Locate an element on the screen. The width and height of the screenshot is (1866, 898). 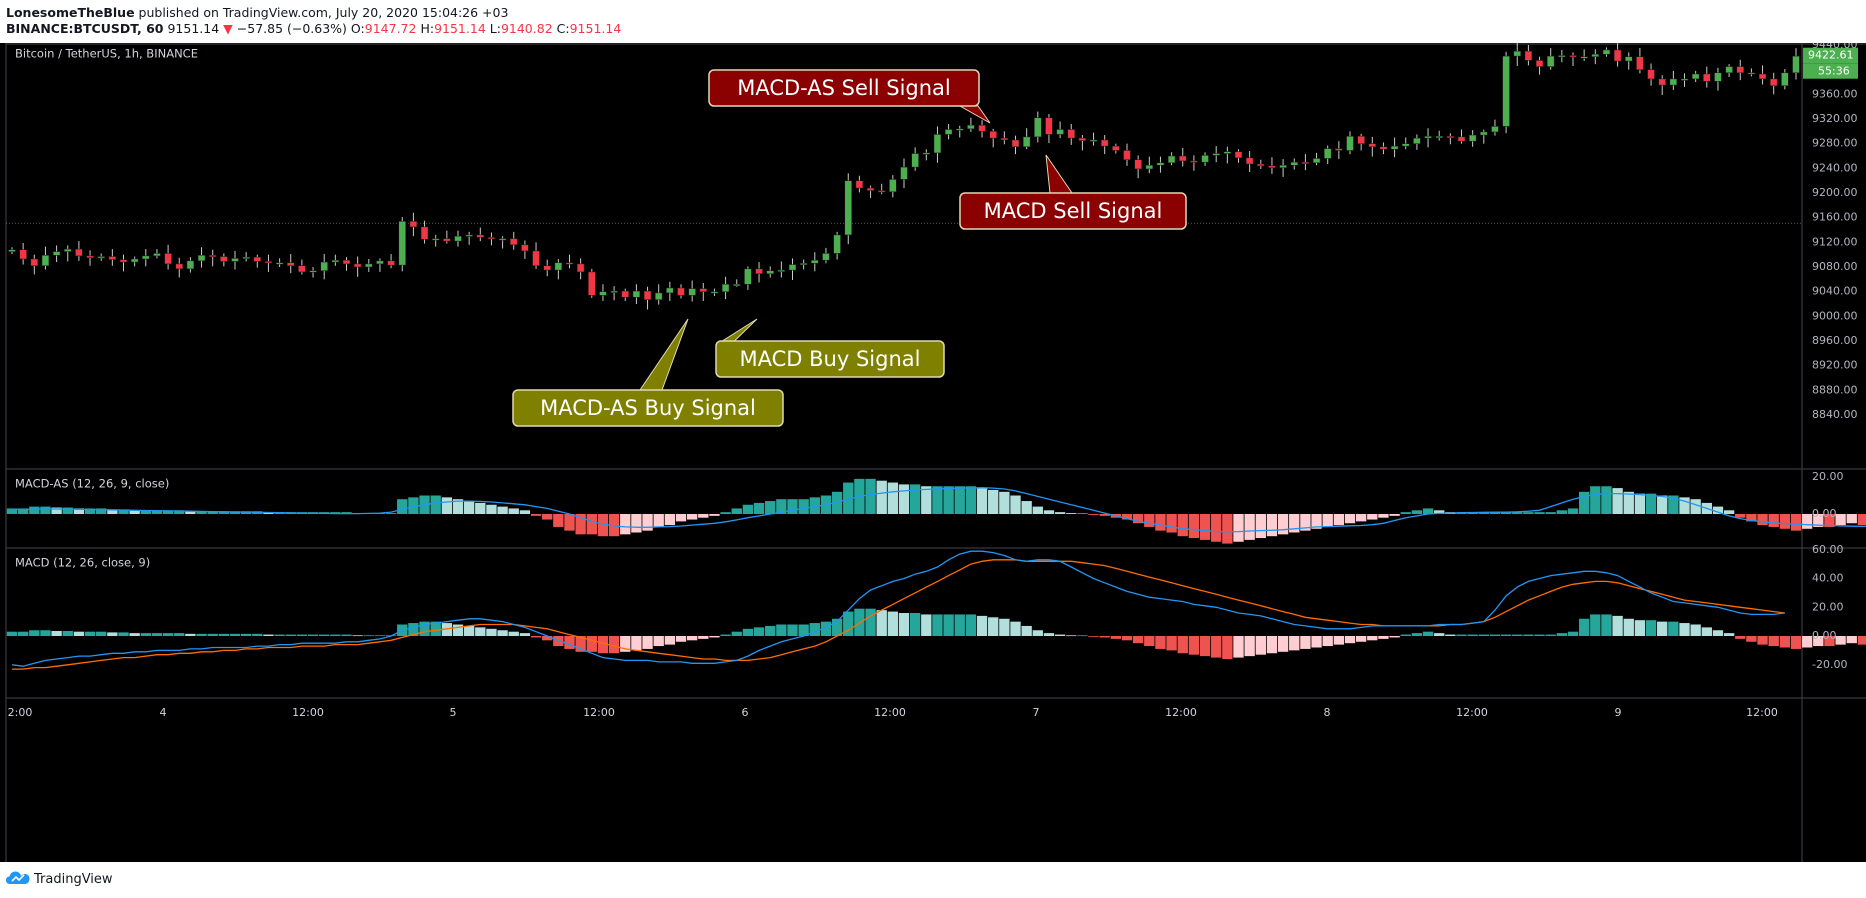
buy-signal-callout: MACD Buy Signal is located at coordinates (830, 348).